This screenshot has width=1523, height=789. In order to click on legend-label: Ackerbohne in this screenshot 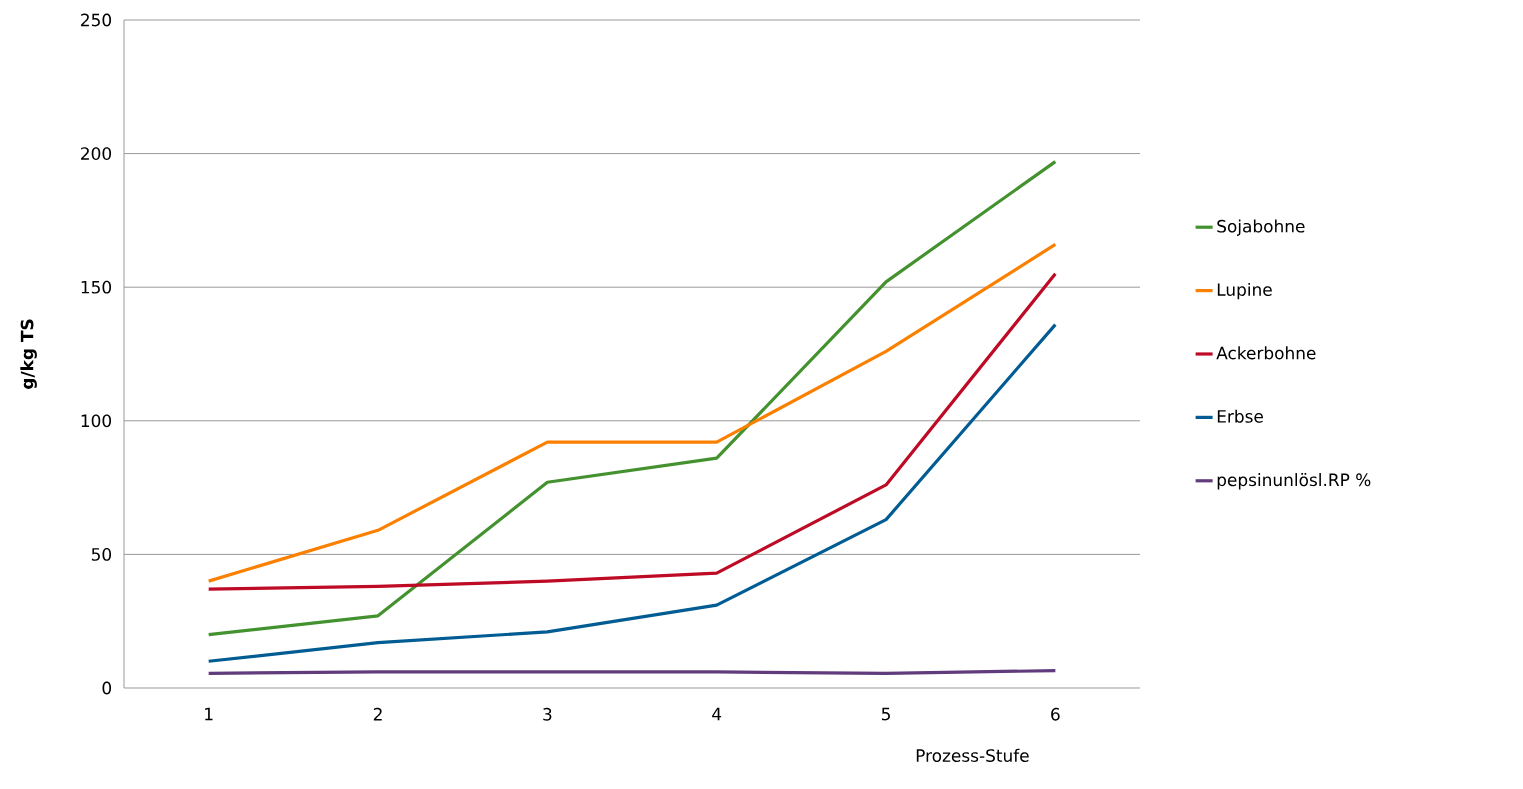, I will do `click(1266, 353)`.